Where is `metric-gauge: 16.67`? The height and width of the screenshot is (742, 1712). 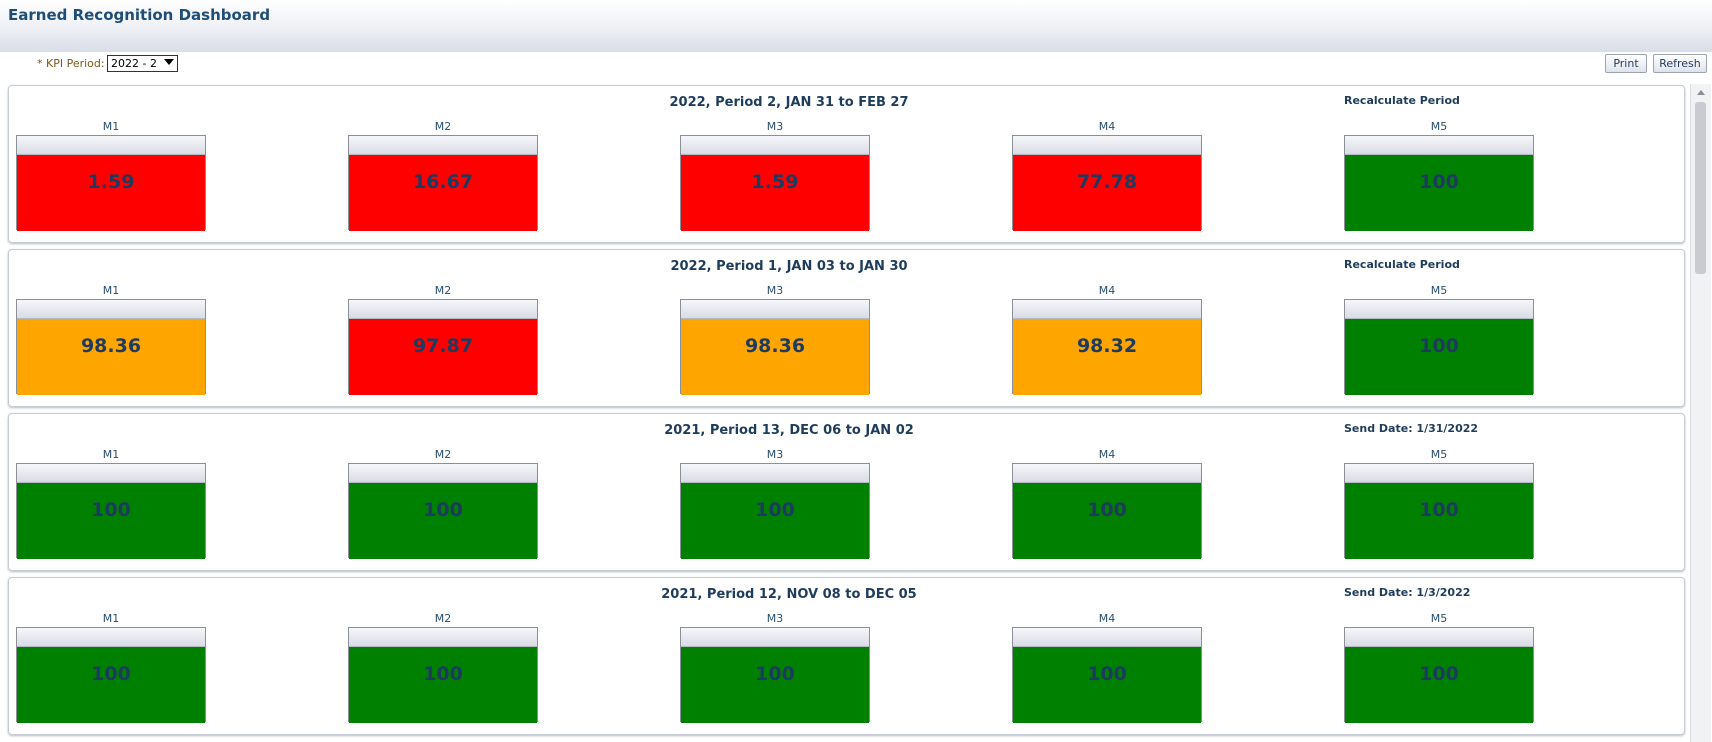
metric-gauge: 16.67 is located at coordinates (443, 183).